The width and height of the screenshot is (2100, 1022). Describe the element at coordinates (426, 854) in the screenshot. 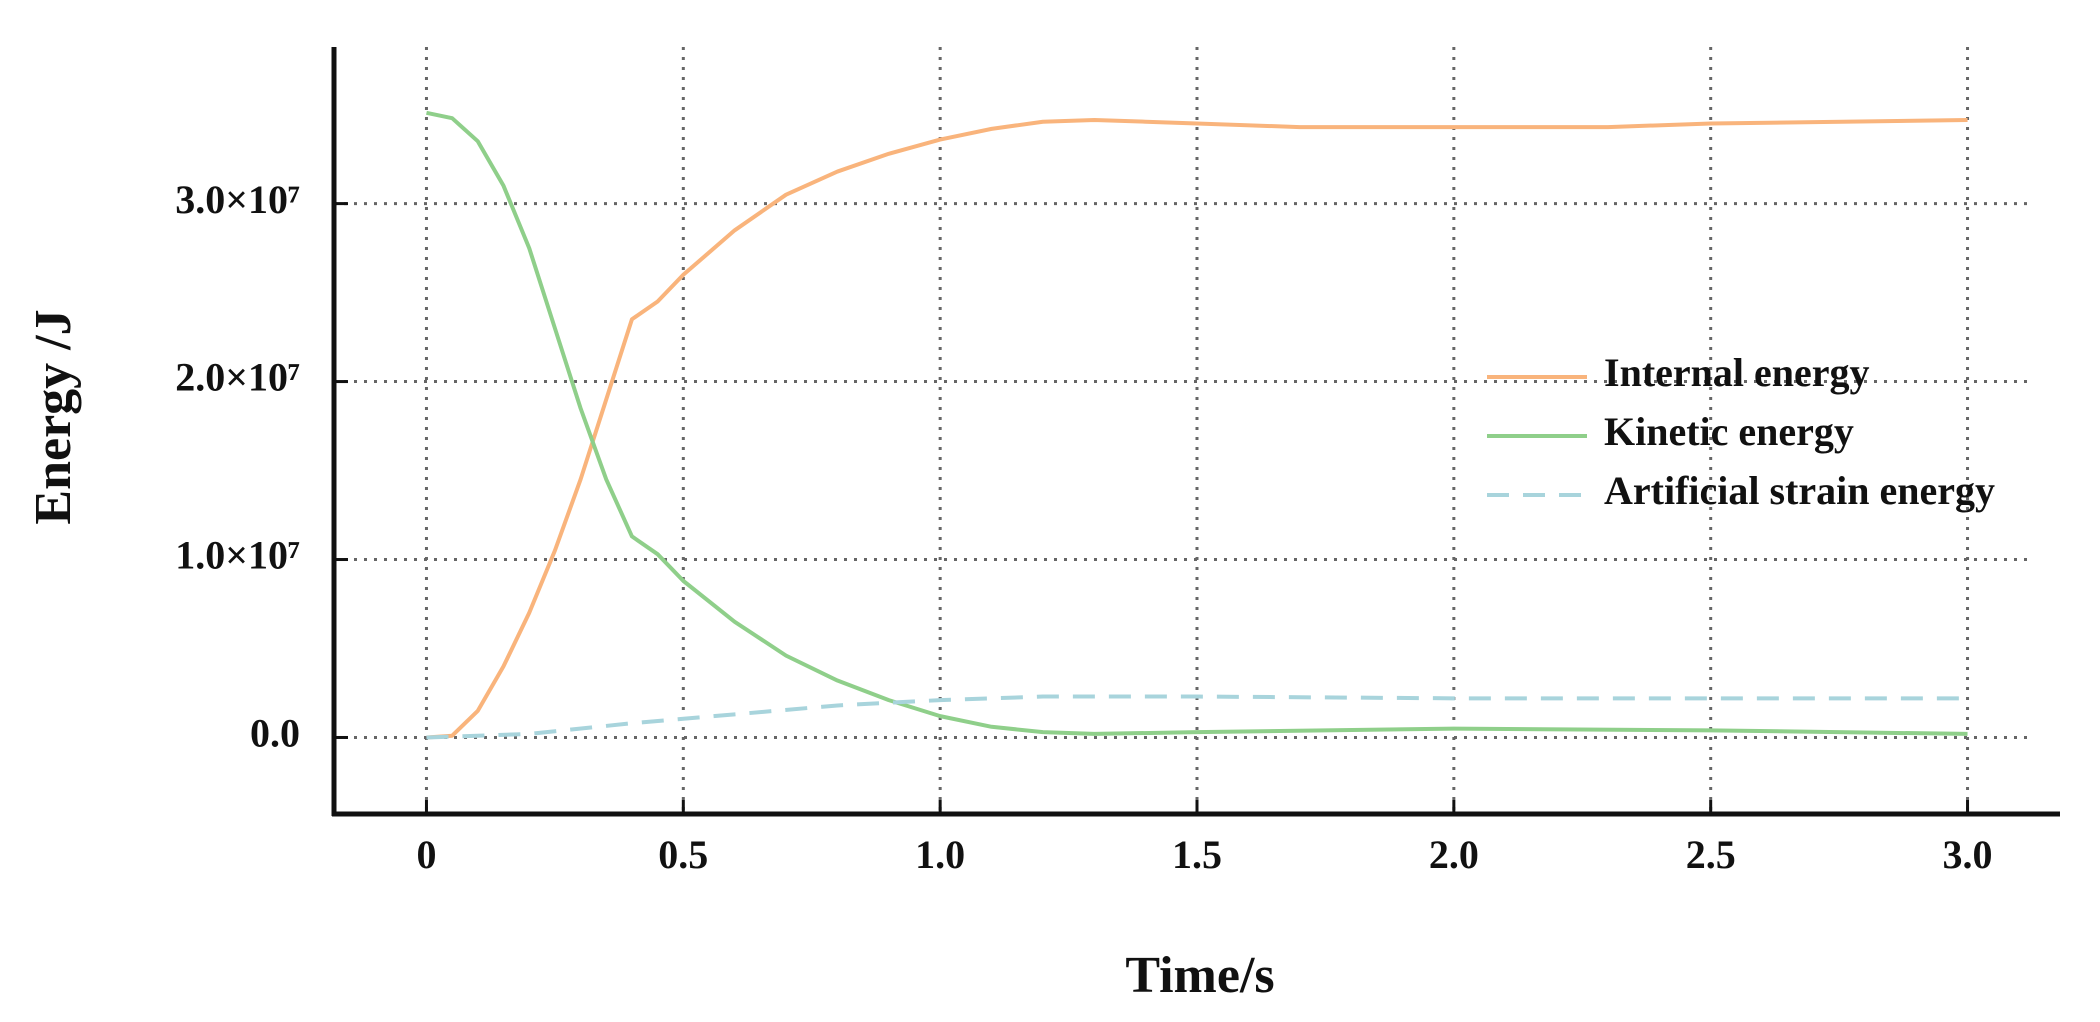

I see `x-tick-label: 0` at that location.